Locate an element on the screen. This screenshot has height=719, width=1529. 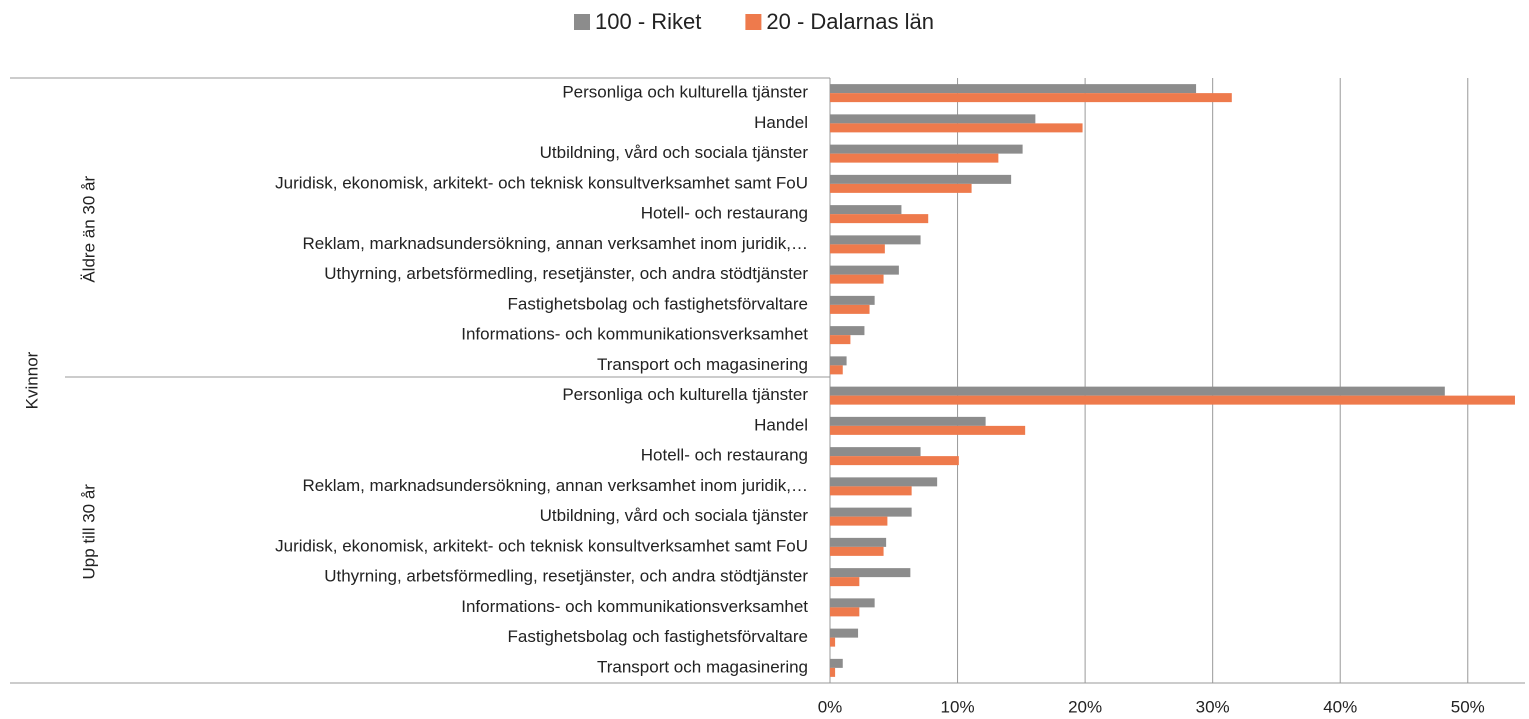
x-tick-label: 30% is located at coordinates (1213, 706).